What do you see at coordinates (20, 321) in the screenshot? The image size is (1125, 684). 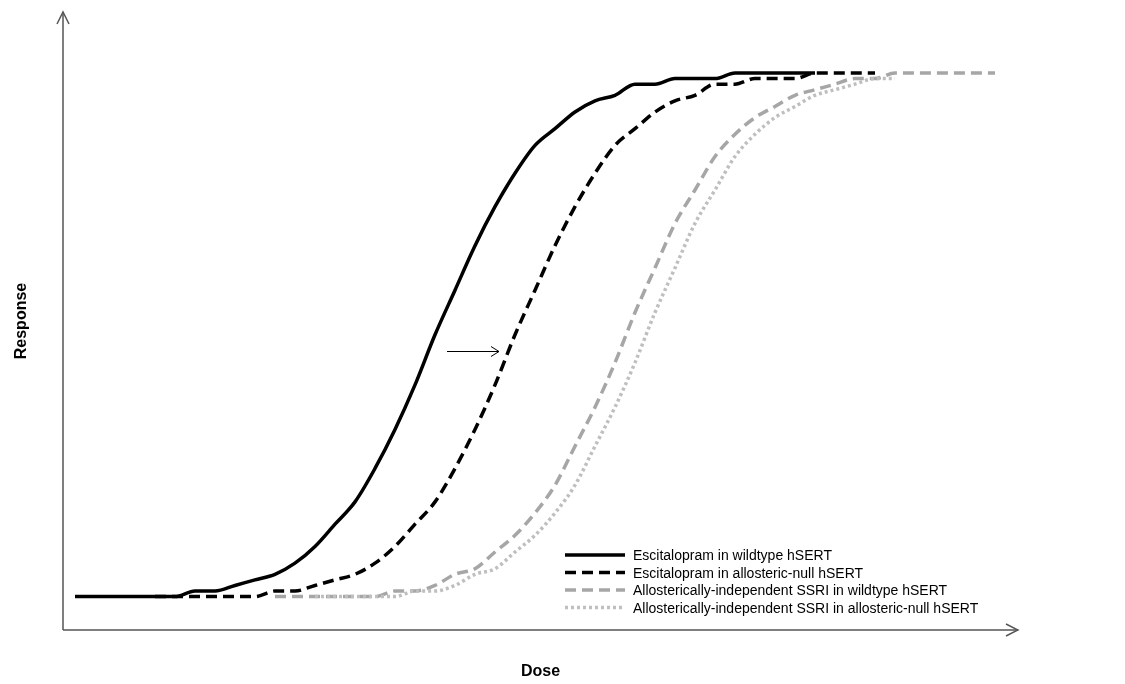 I see `y-axis-title: Response` at bounding box center [20, 321].